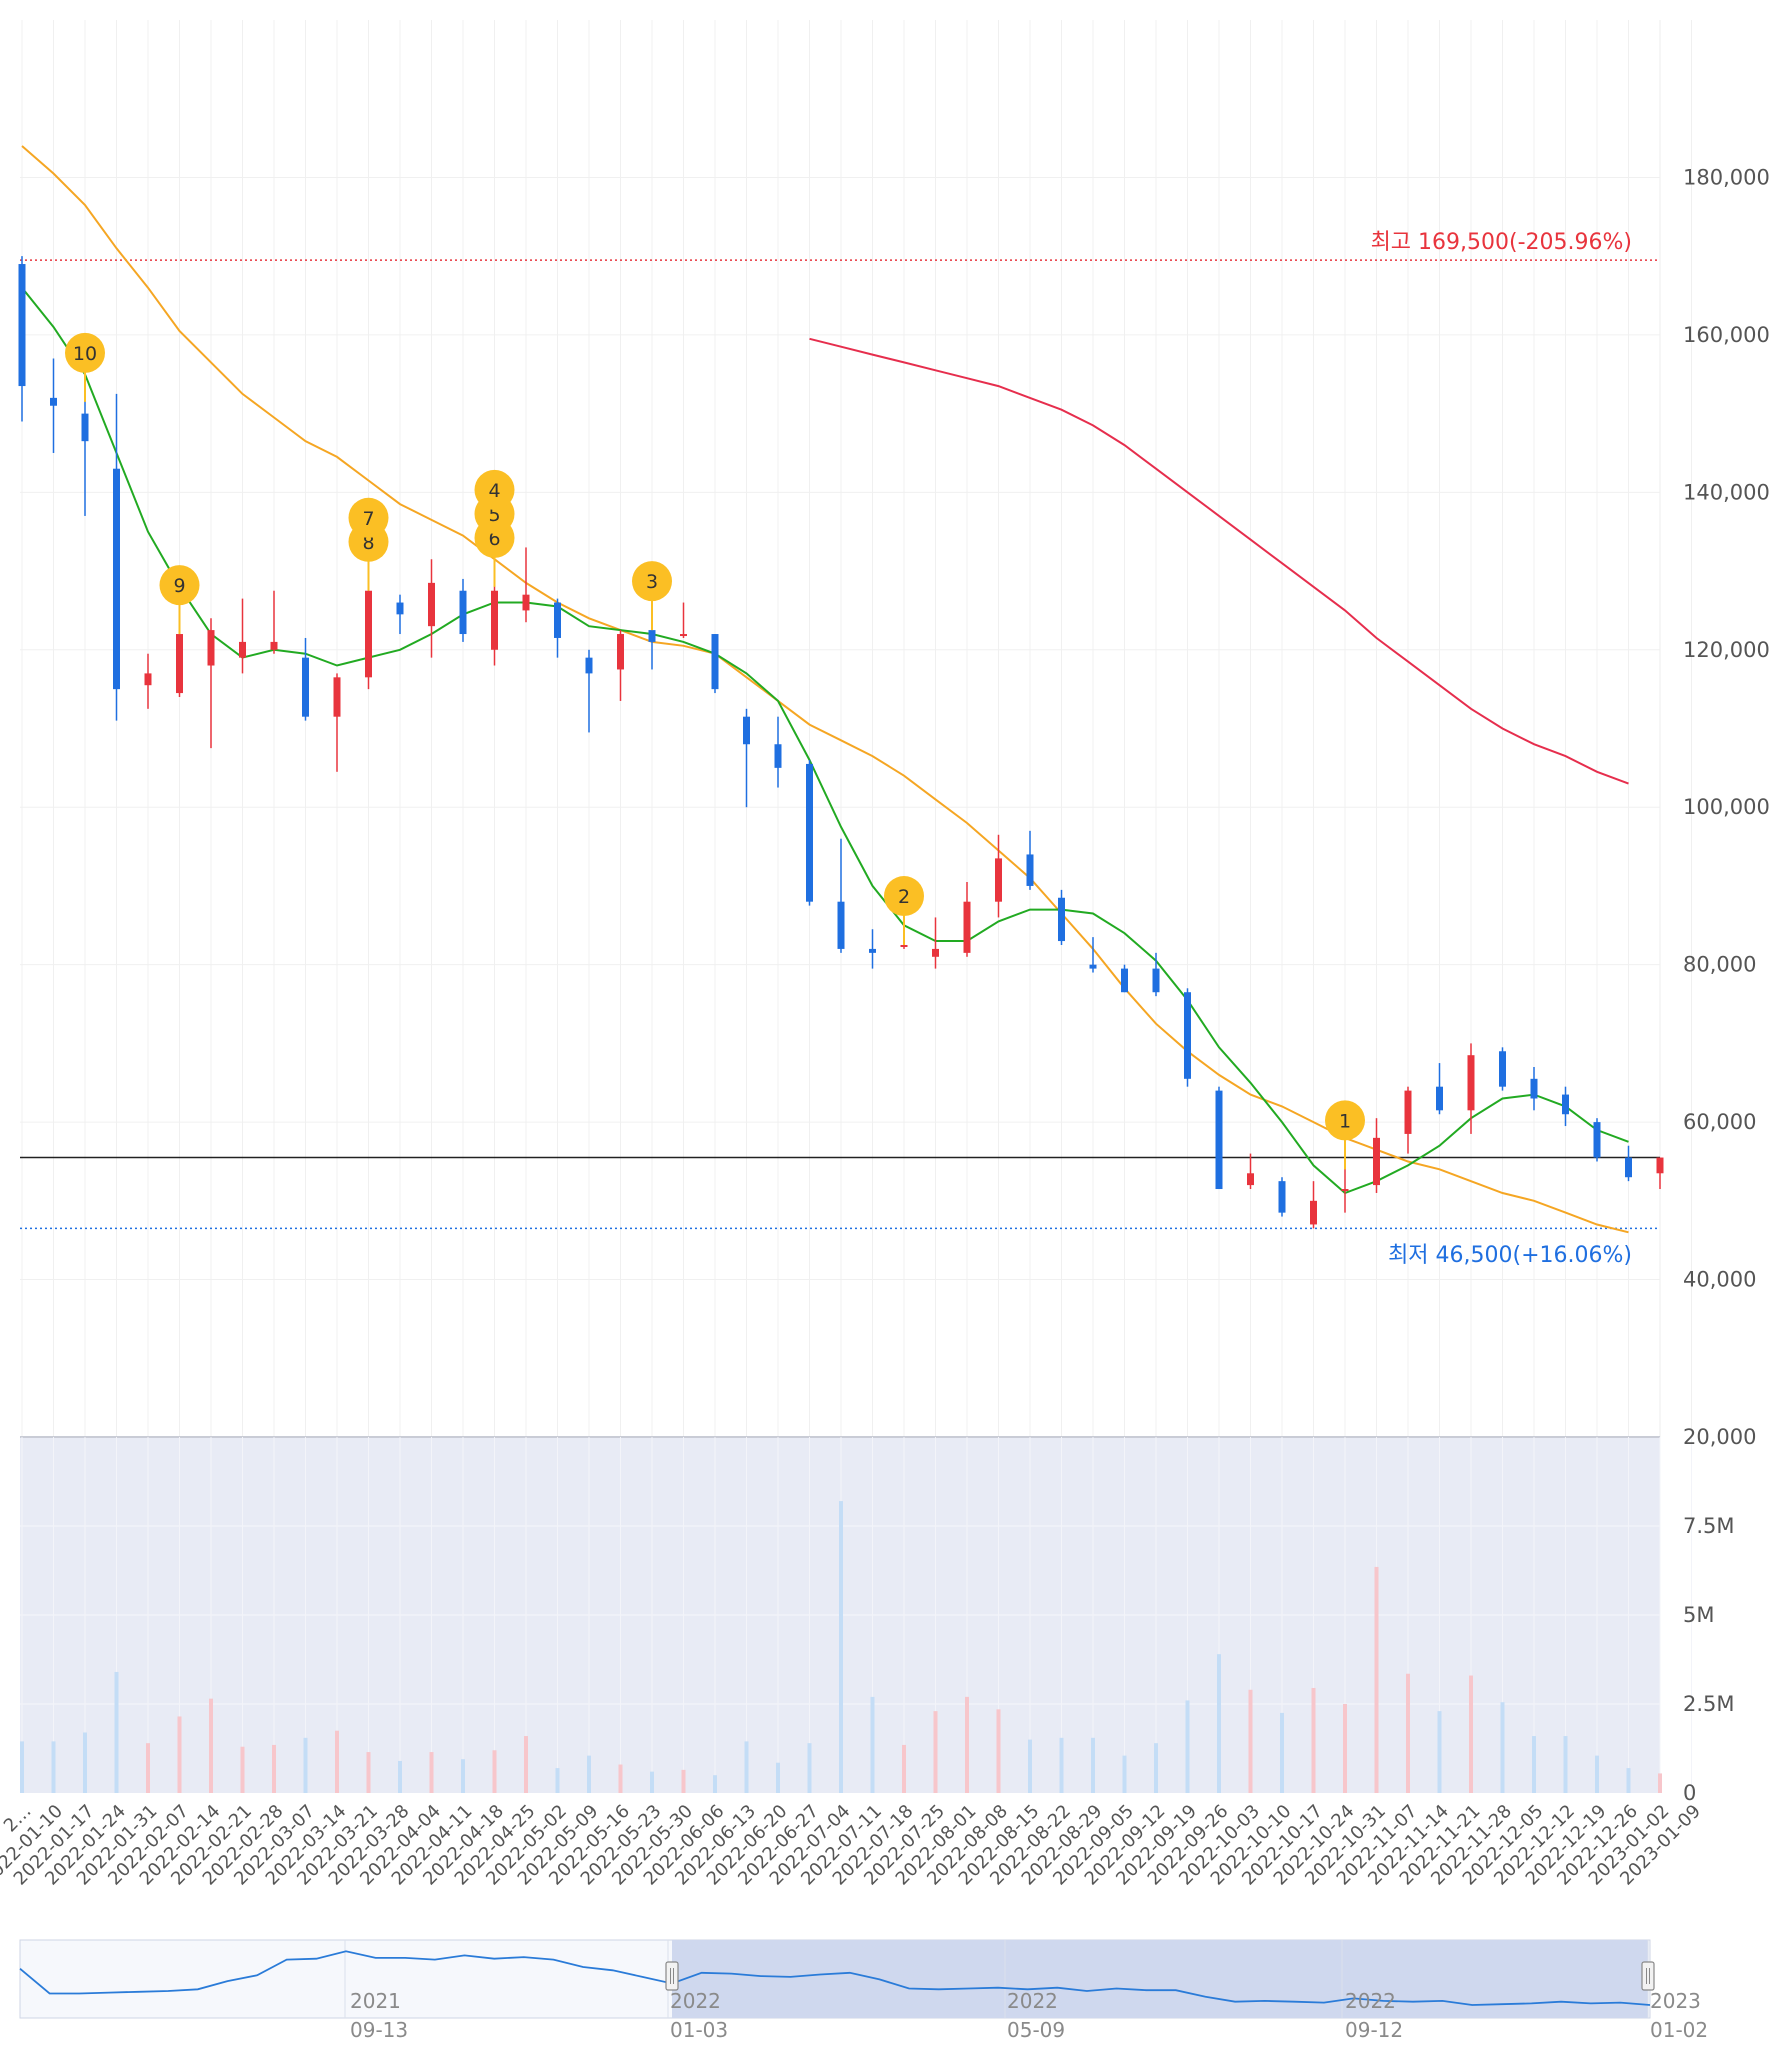 The height and width of the screenshot is (2048, 1780). What do you see at coordinates (1709, 1659) in the screenshot?
I see `volume-axis: 7.5M 5M 2.5M 0` at bounding box center [1709, 1659].